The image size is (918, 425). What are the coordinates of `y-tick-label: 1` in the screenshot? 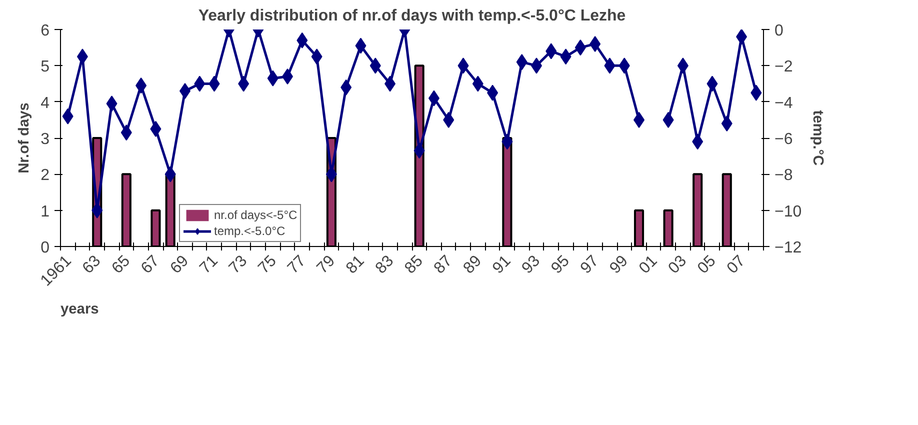 It's located at (45, 211).